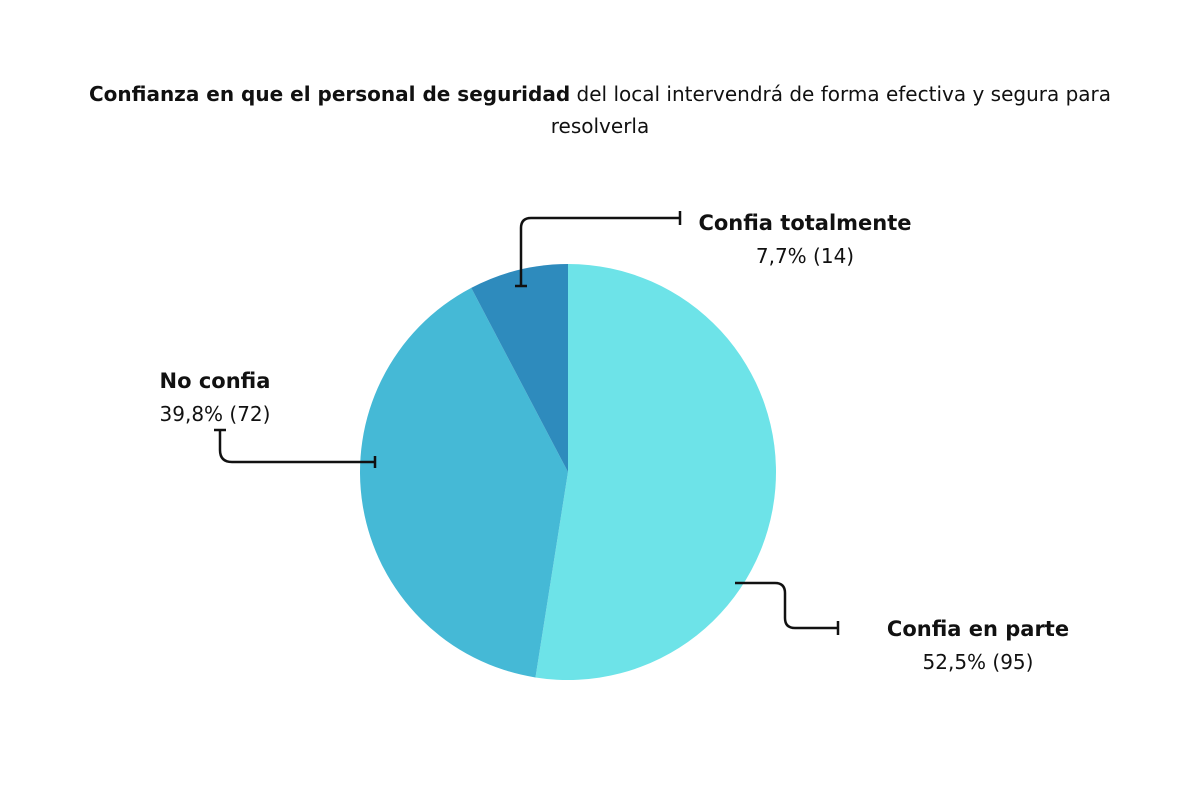 The height and width of the screenshot is (800, 1200). Describe the element at coordinates (215, 381) in the screenshot. I see `slice-name: No confia` at that location.